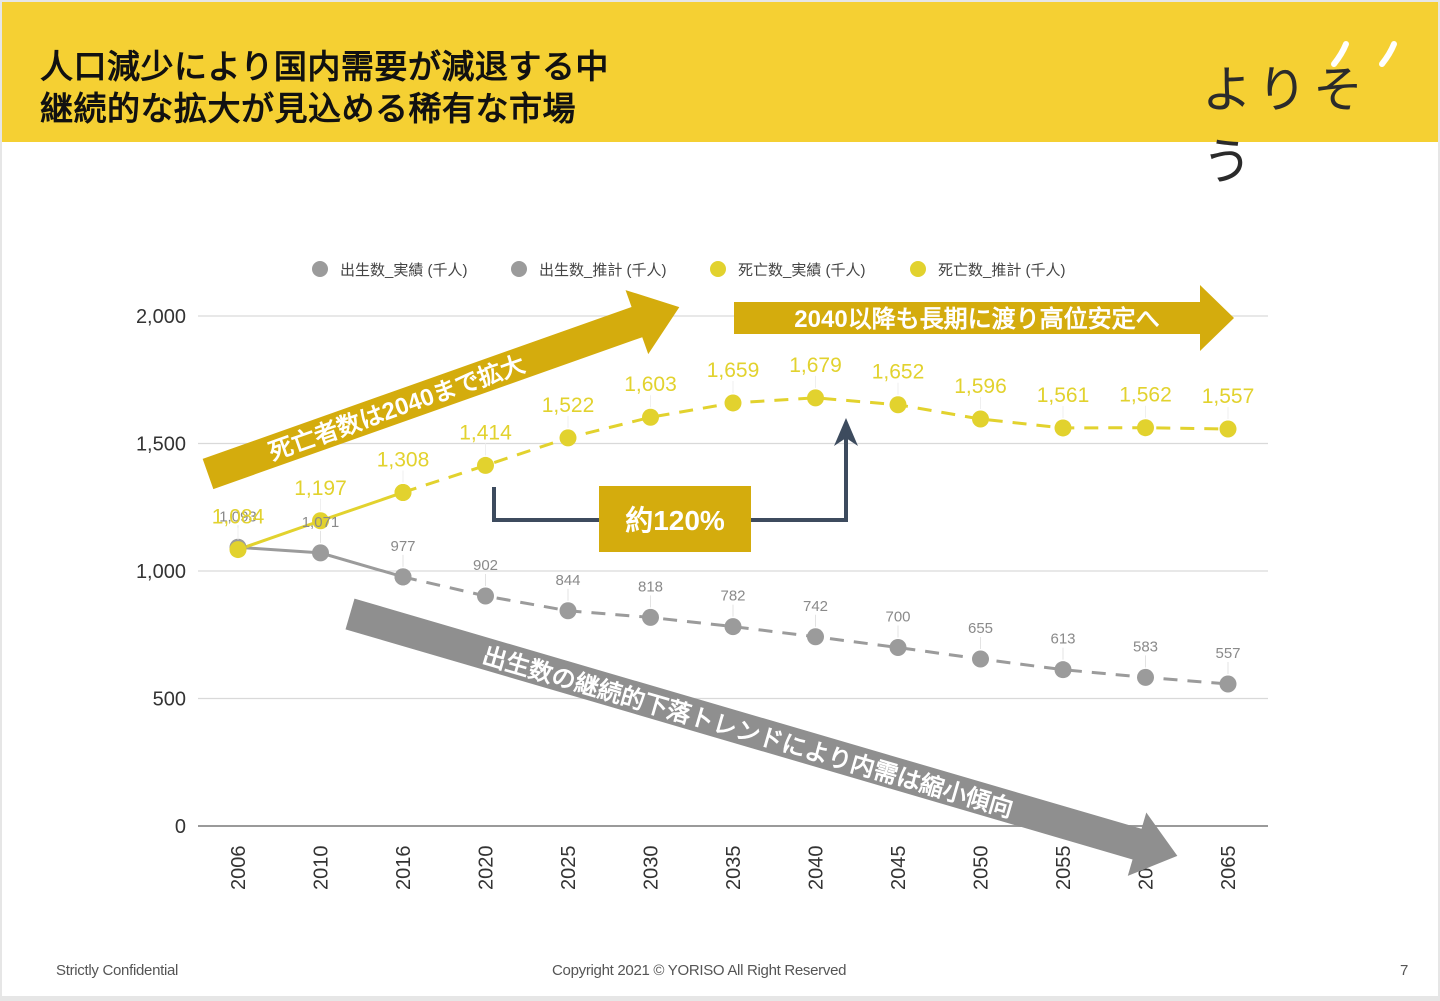  Describe the element at coordinates (1064, 868) in the screenshot. I see `x-tick-label: 2055` at that location.